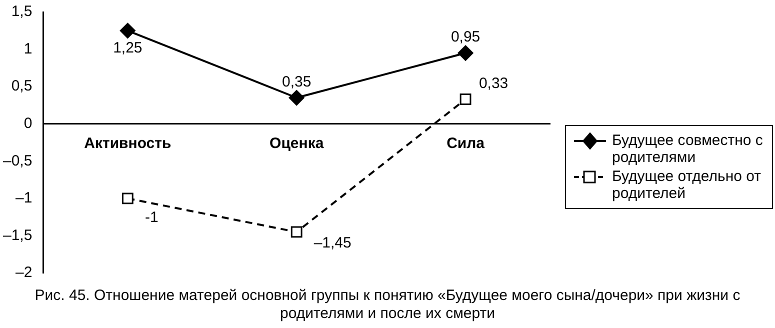 Image resolution: width=775 pixels, height=328 pixels. Describe the element at coordinates (333, 243) in the screenshot. I see `data-label: –1,45` at that location.